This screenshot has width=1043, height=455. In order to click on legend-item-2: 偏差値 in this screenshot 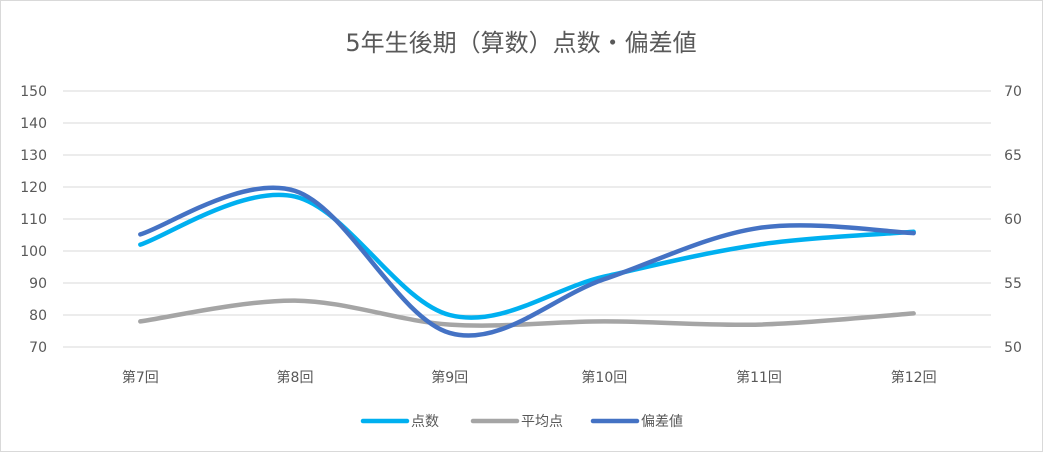, I will do `click(636, 422)`.